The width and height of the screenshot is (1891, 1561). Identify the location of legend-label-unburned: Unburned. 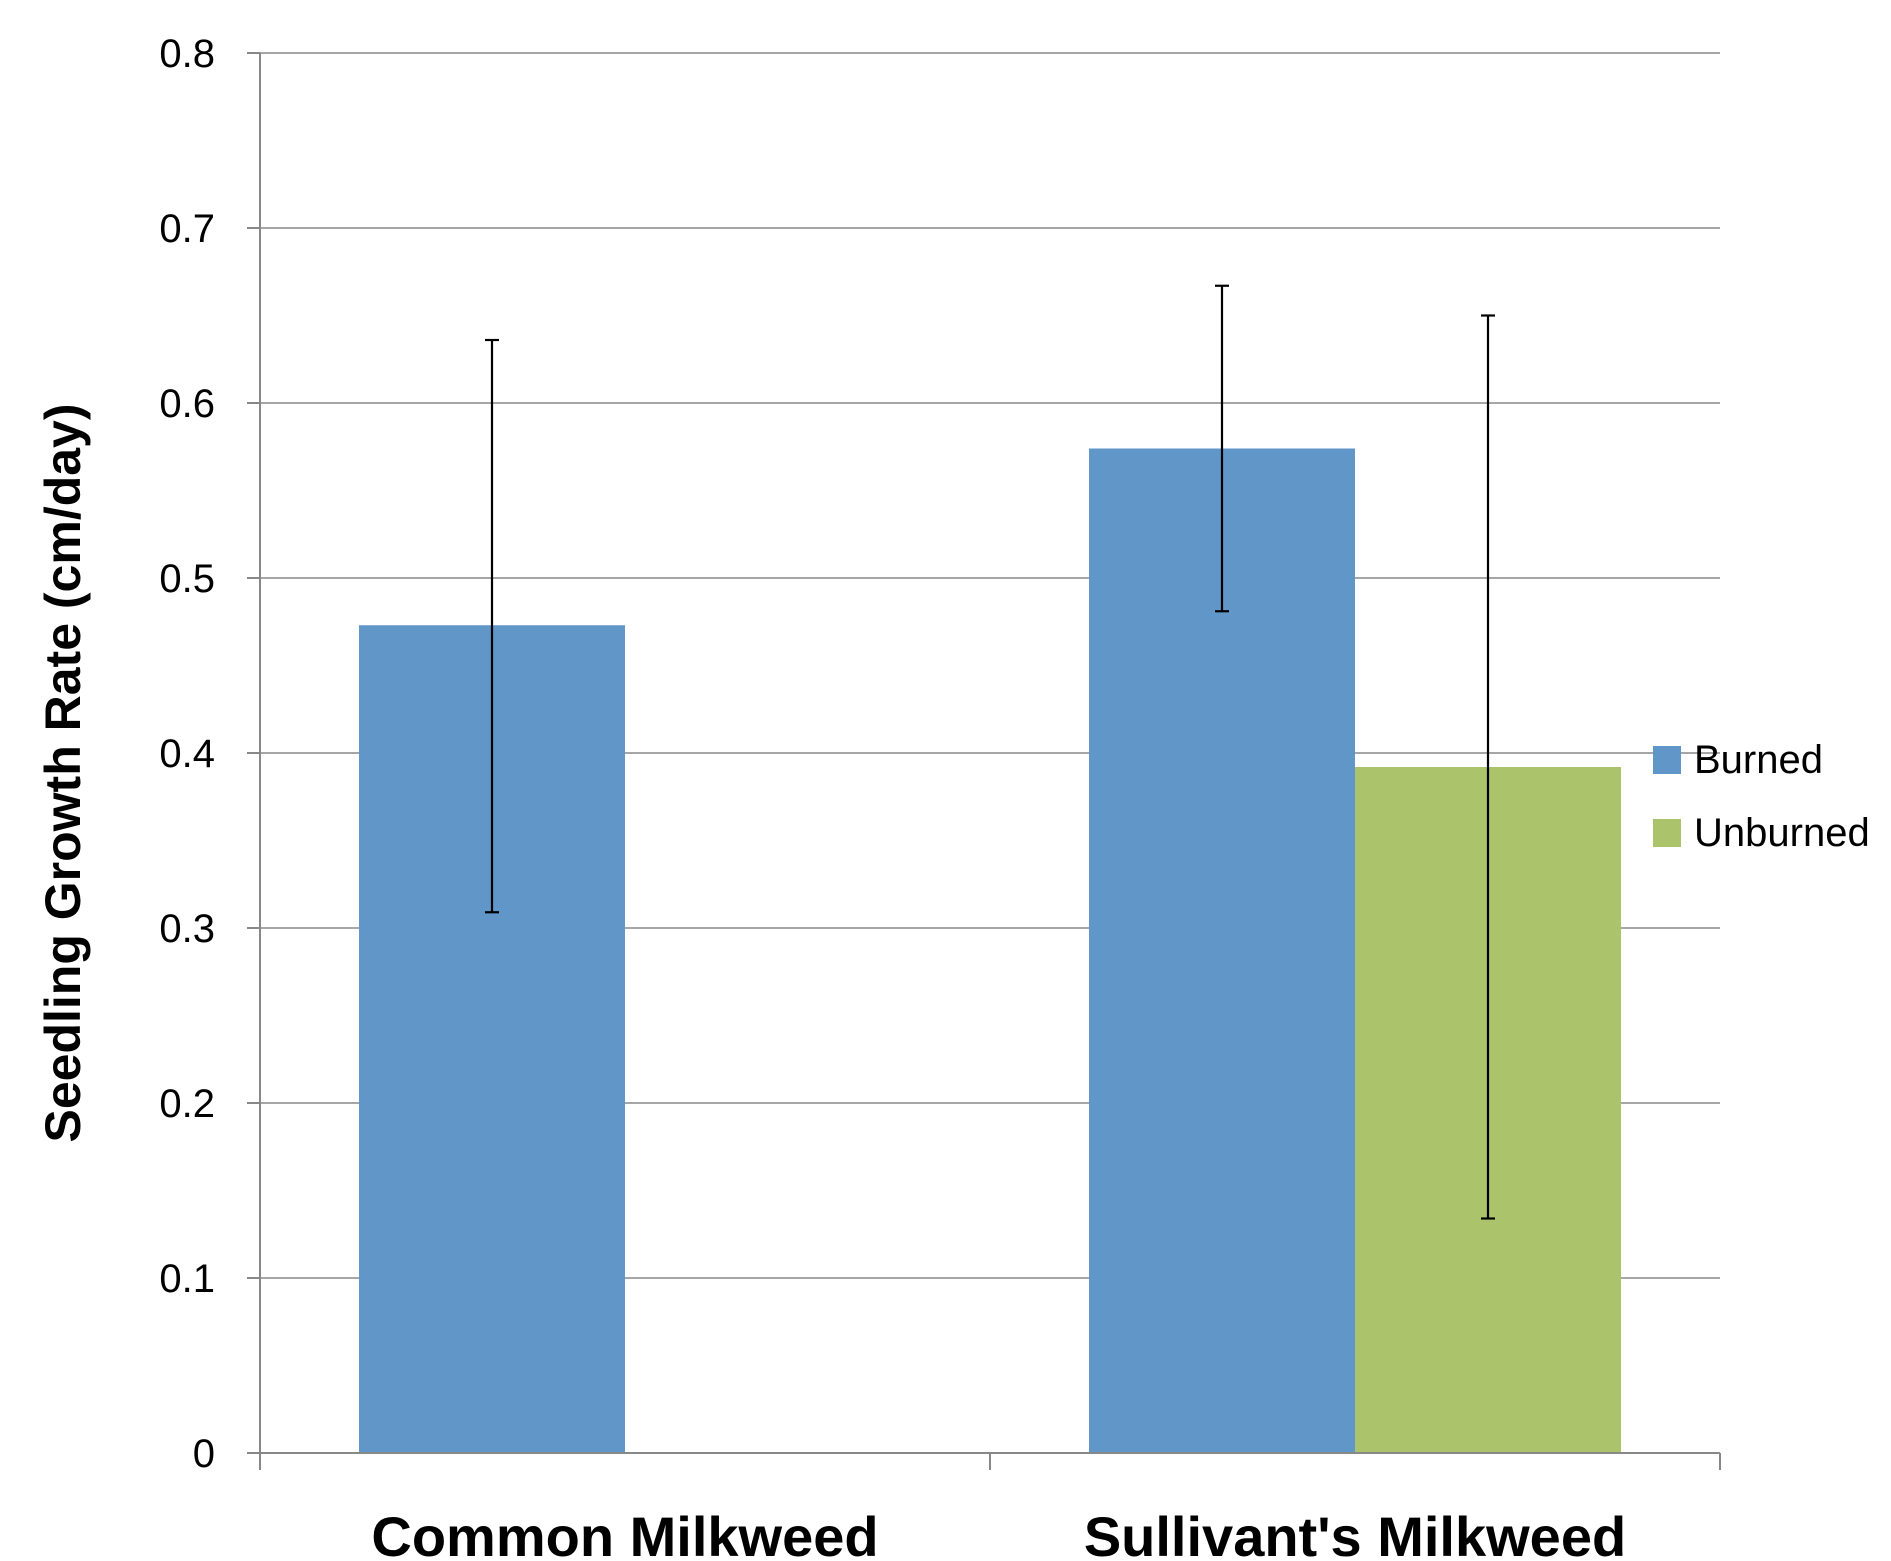
(1782, 833).